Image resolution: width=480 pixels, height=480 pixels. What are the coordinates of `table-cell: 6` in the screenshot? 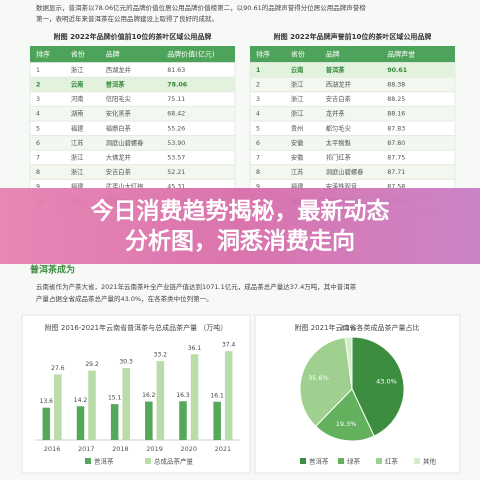 It's located at (38, 143).